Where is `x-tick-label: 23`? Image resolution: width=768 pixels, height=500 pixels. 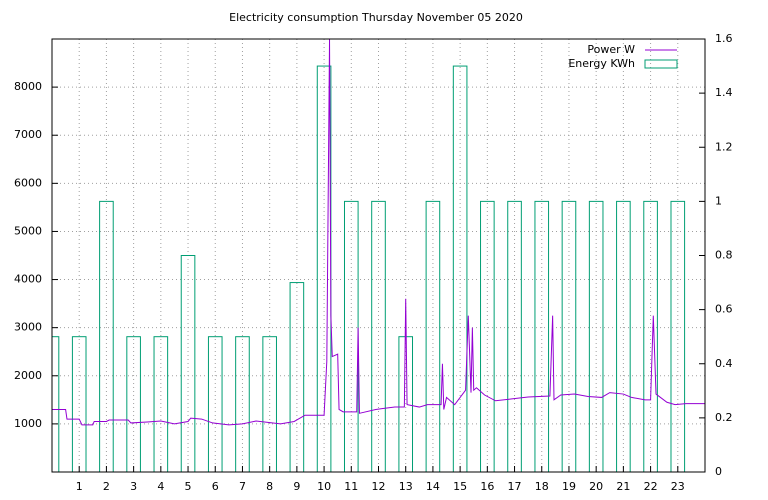 x-tick-label: 23 is located at coordinates (678, 486).